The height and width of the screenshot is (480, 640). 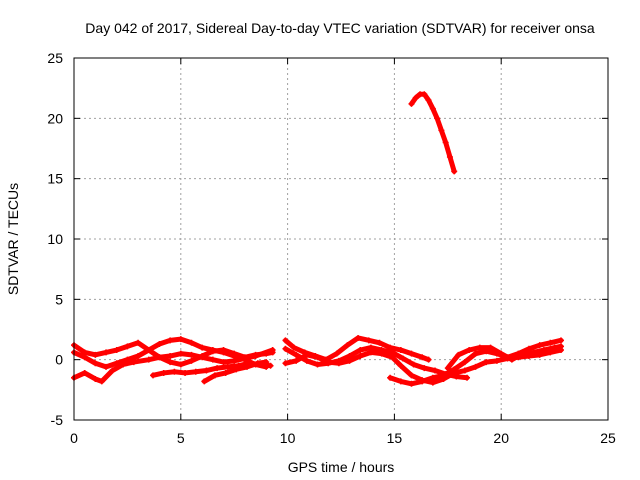 I want to click on y-axis-label: SDTVAR / TECUs, so click(x=13, y=239).